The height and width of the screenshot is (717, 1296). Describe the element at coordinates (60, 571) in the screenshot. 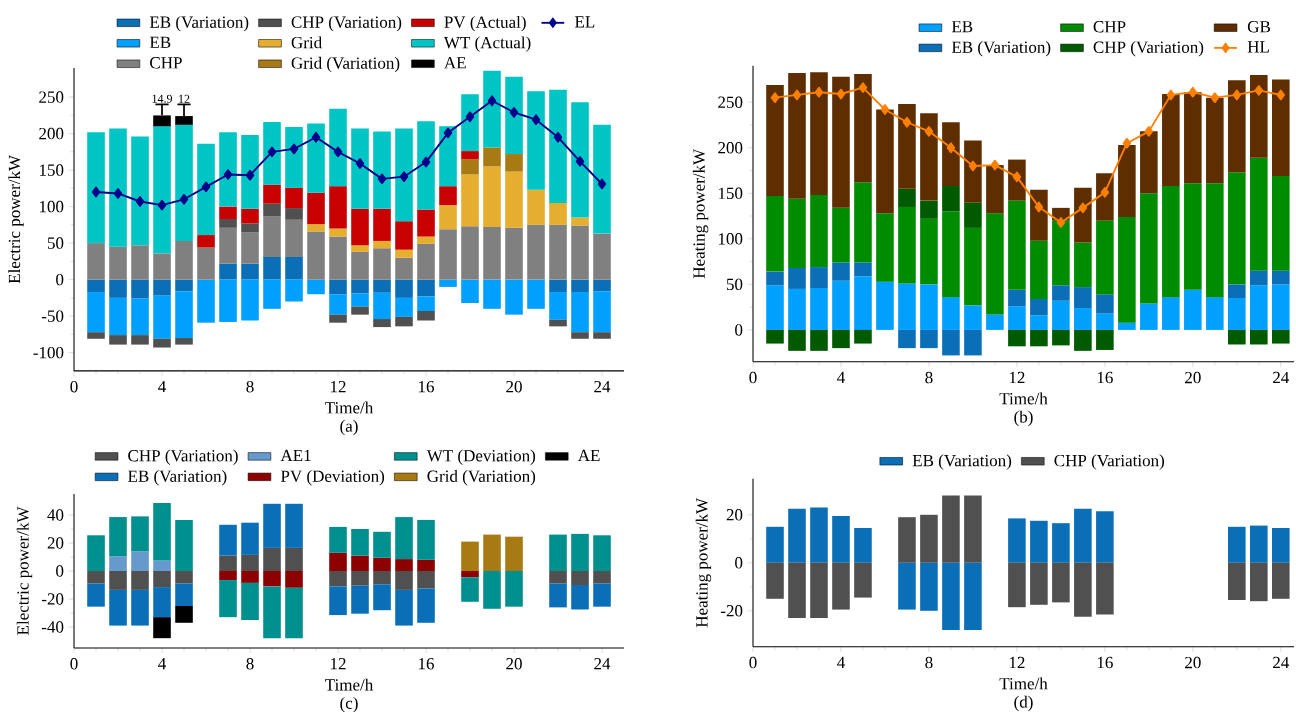

I see `y-tick-label: 0` at that location.